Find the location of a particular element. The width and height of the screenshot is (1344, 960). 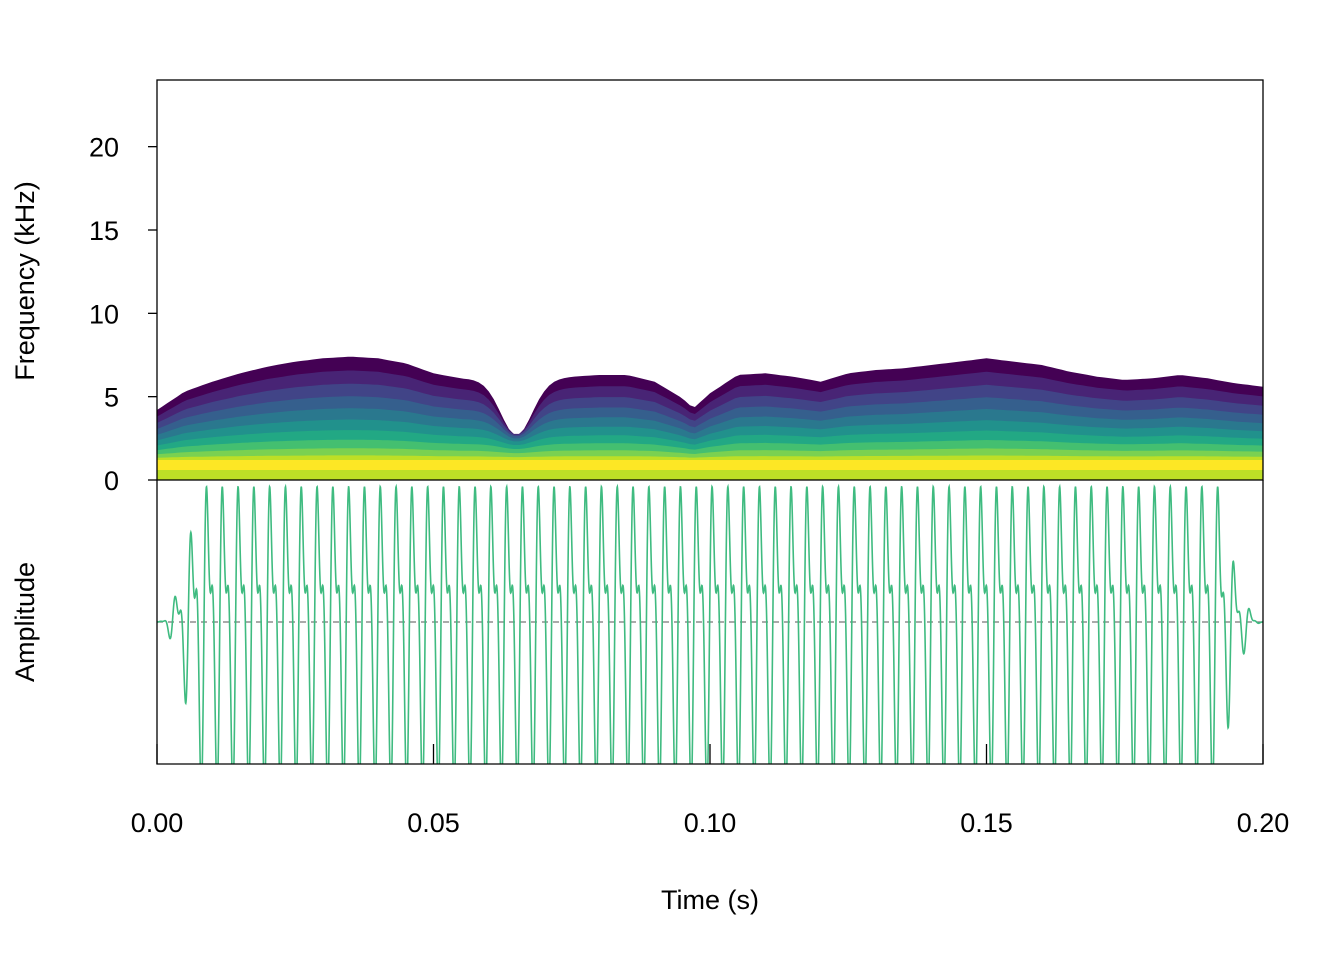

energy-band-core is located at coordinates (710, 466).